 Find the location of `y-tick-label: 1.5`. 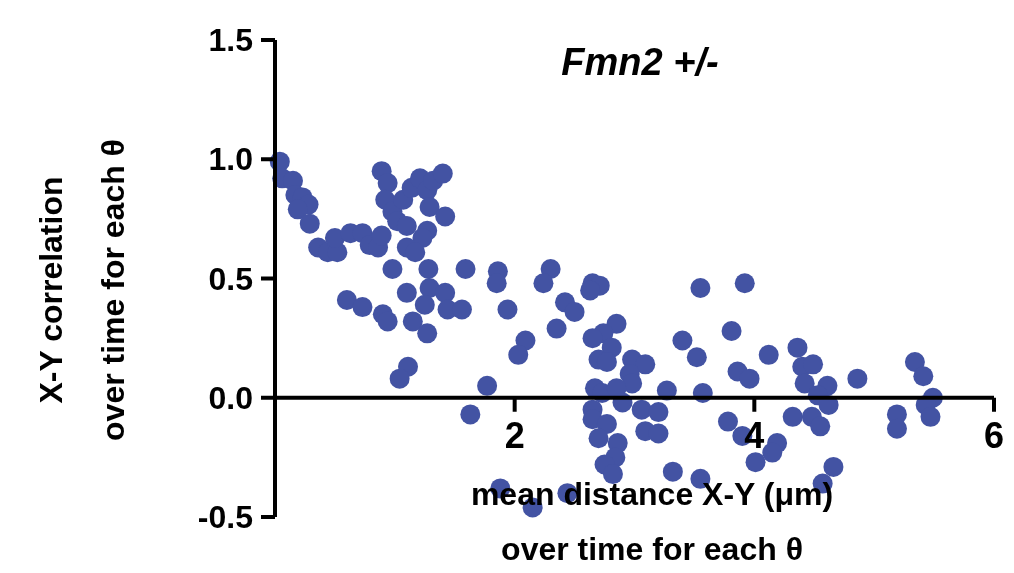

y-tick-label: 1.5 is located at coordinates (230, 40).